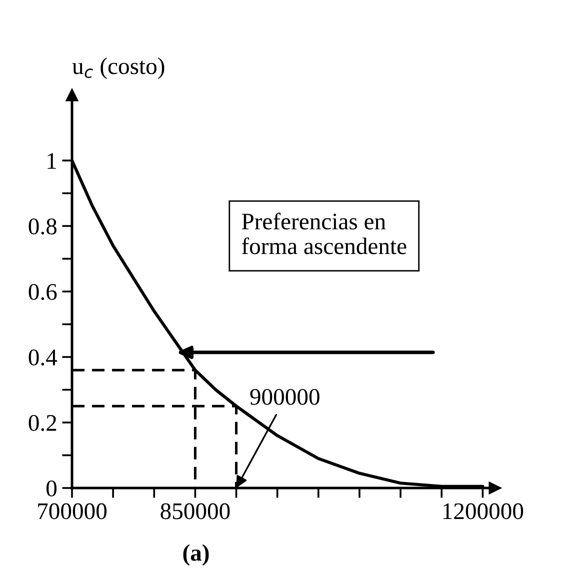 The image size is (561, 579). What do you see at coordinates (42, 292) in the screenshot?
I see `y-tick-label: 0.6` at bounding box center [42, 292].